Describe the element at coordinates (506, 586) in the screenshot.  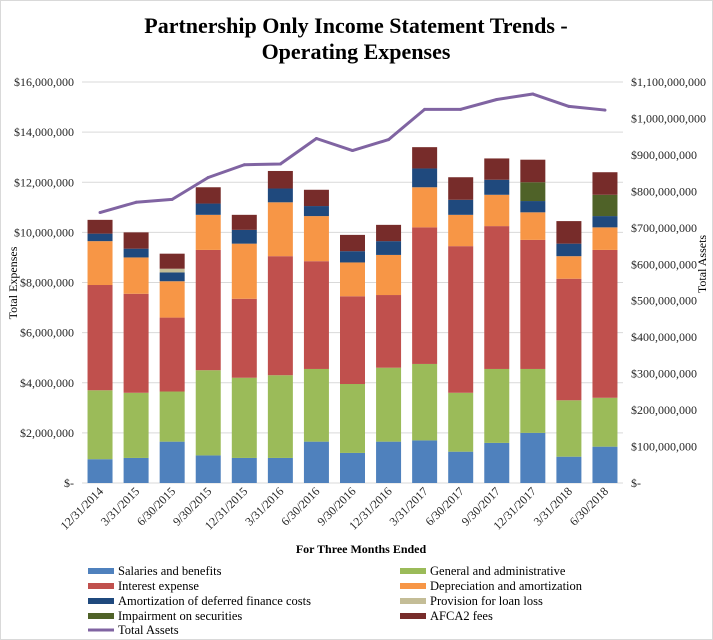
I see `legend-label: Depreciation and amortization` at that location.